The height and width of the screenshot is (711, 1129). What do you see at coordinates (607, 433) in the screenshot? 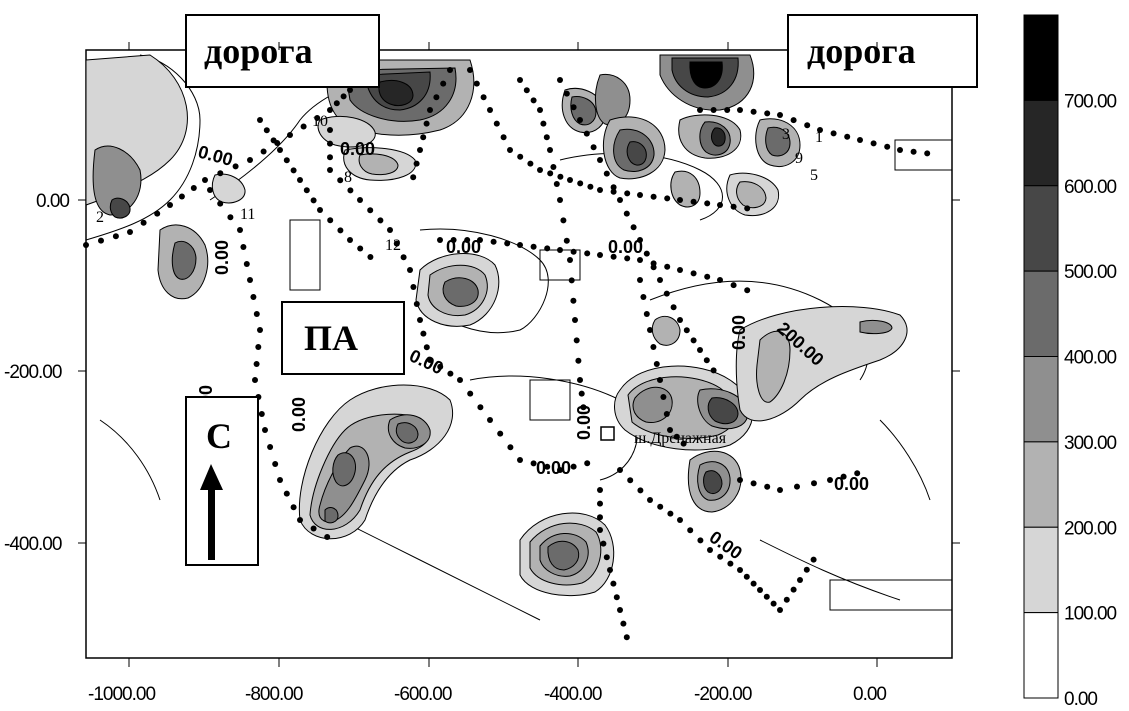
I see `shaft-marker-icon` at bounding box center [607, 433].